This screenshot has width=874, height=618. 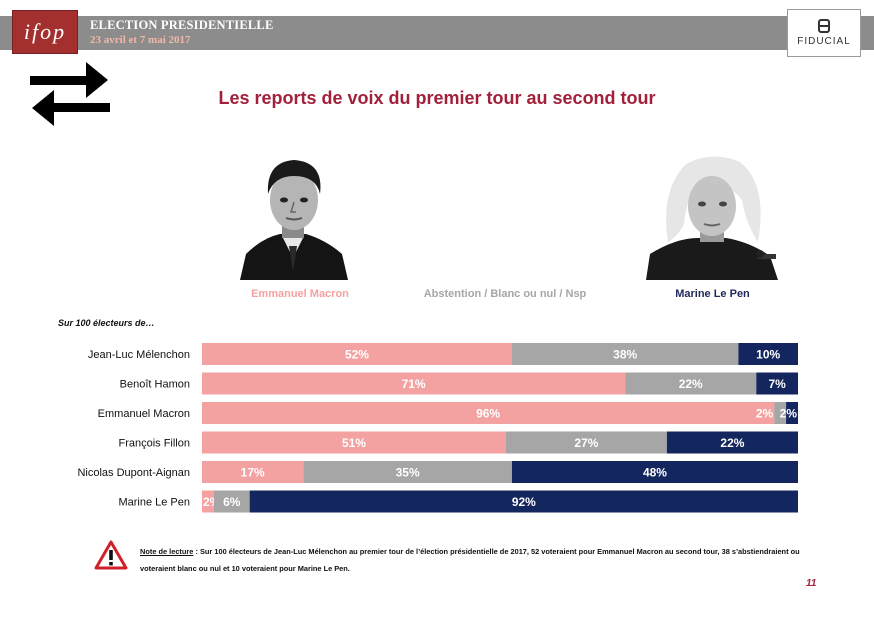 I want to click on value-label-nicolas-dupont-aignan-emmanuel-macron: 17%, so click(x=253, y=473).